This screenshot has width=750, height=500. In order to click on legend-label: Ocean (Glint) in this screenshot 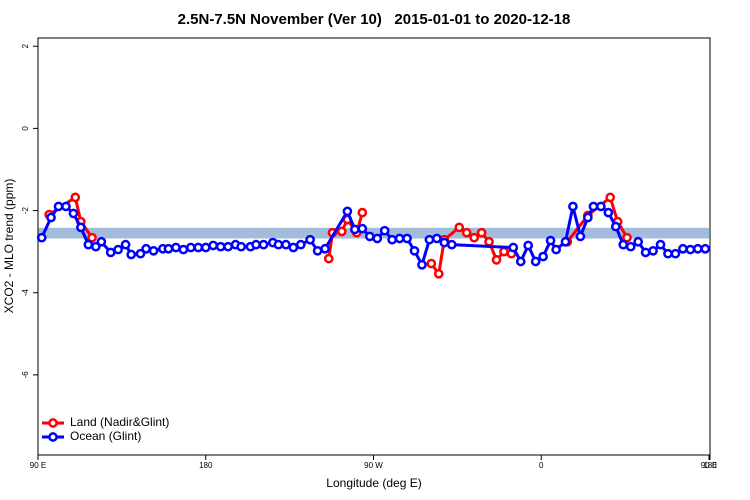, I will do `click(105, 436)`.